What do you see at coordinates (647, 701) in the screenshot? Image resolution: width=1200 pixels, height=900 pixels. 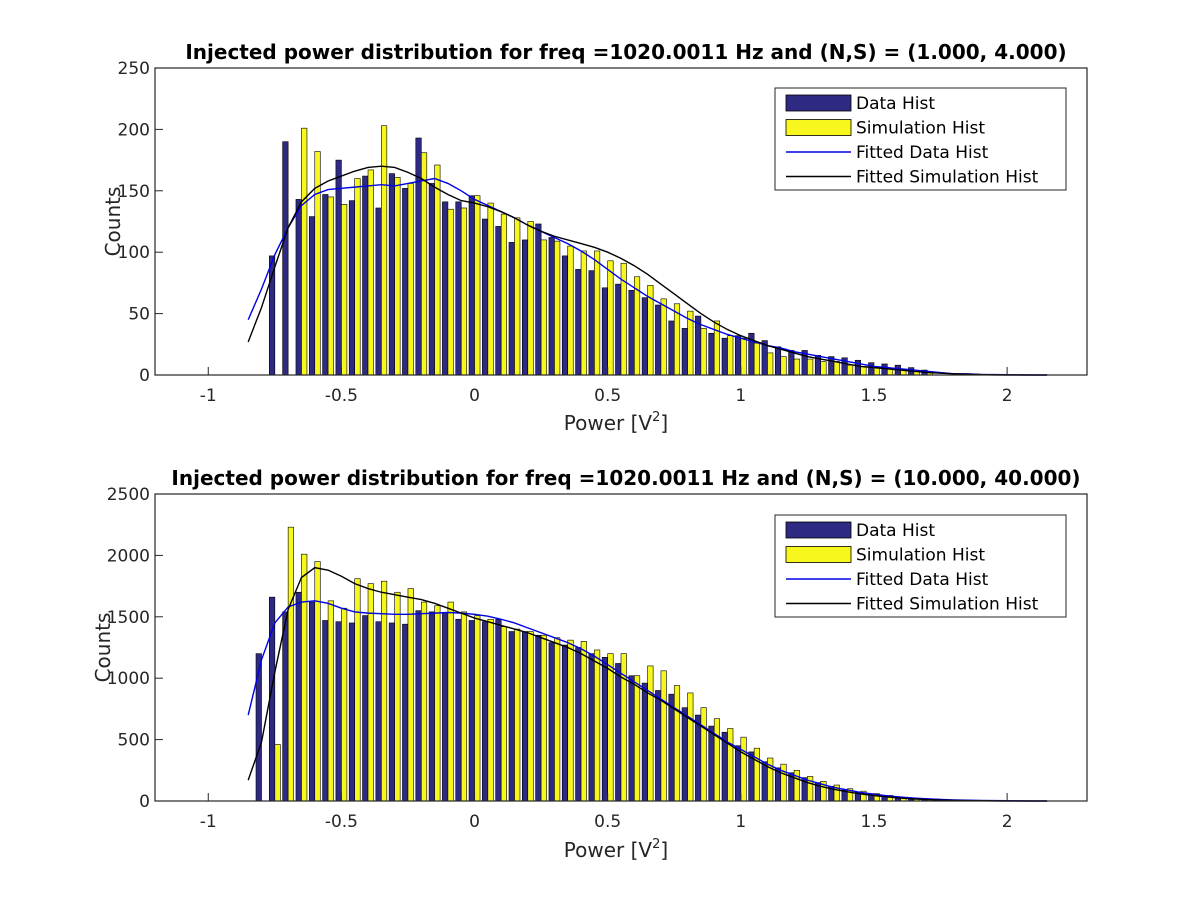 I see `bottom-fitted-data-line` at bounding box center [647, 701].